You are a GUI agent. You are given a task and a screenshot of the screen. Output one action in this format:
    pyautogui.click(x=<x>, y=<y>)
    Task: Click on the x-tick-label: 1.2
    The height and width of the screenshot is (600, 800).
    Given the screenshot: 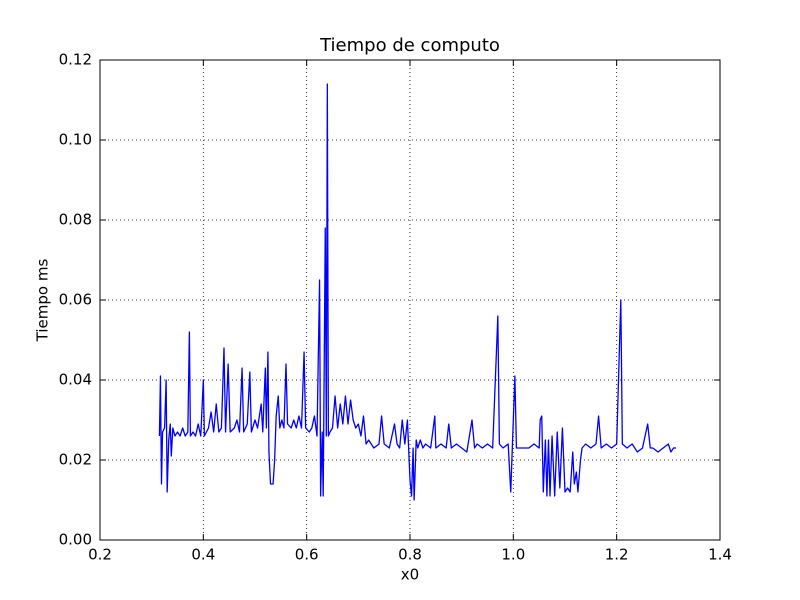 What is the action you would take?
    pyautogui.click(x=617, y=555)
    